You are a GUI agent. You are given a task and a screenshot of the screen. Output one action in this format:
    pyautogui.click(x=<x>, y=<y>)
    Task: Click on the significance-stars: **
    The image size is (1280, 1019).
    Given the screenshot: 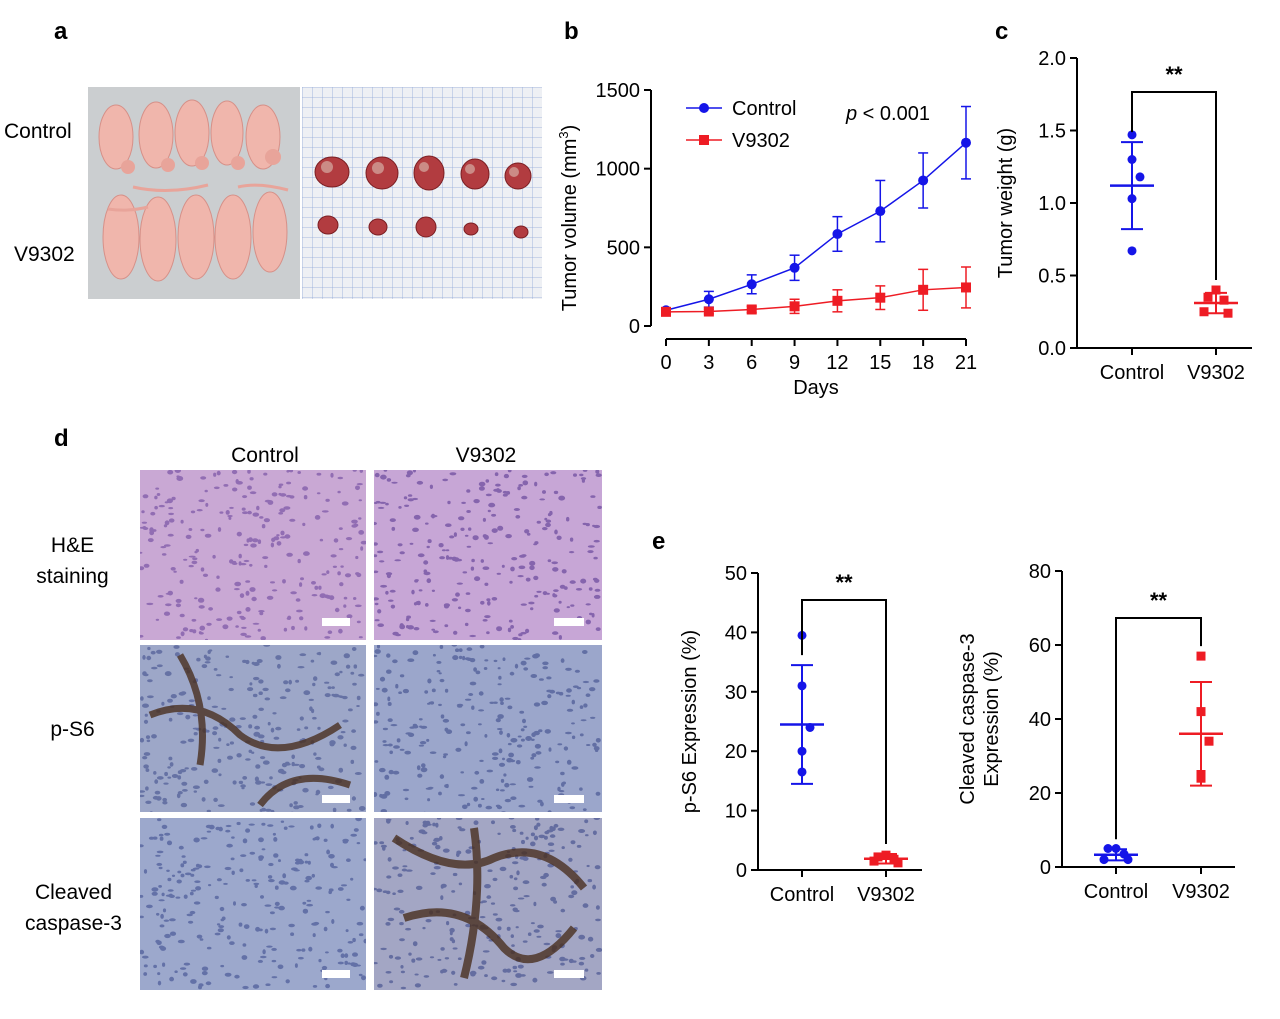 What is the action you would take?
    pyautogui.click(x=1159, y=600)
    